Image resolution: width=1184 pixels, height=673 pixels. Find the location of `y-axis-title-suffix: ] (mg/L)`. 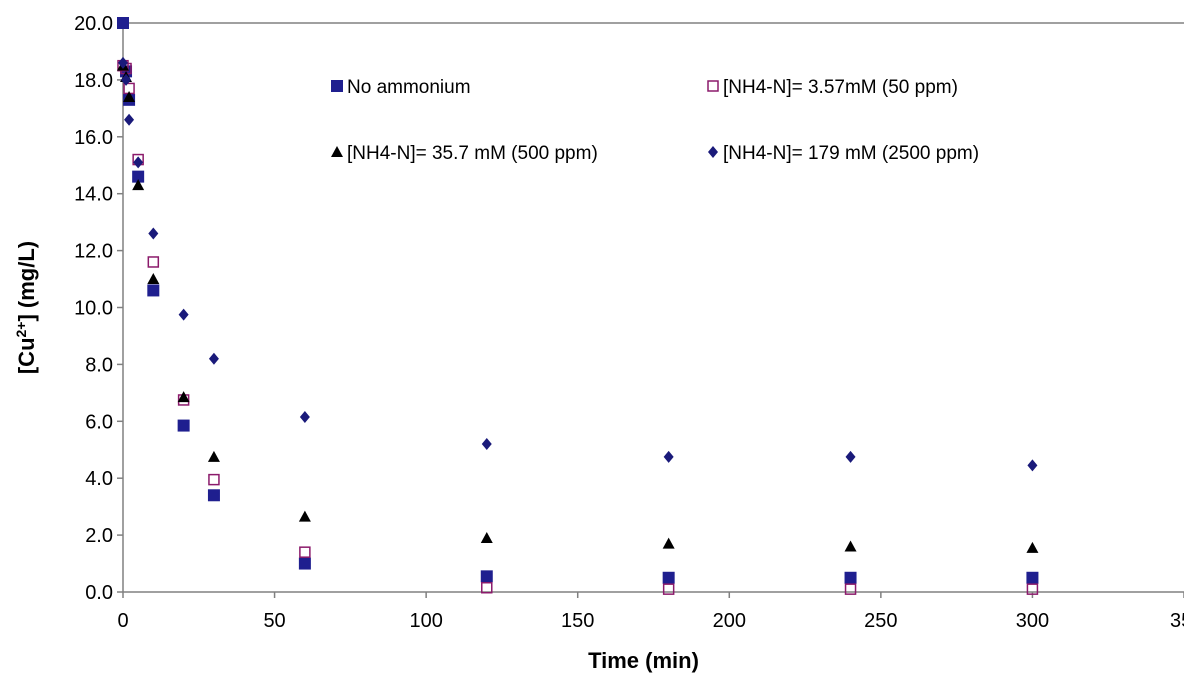

y-axis-title-suffix: ] (mg/L) is located at coordinates (26, 281).